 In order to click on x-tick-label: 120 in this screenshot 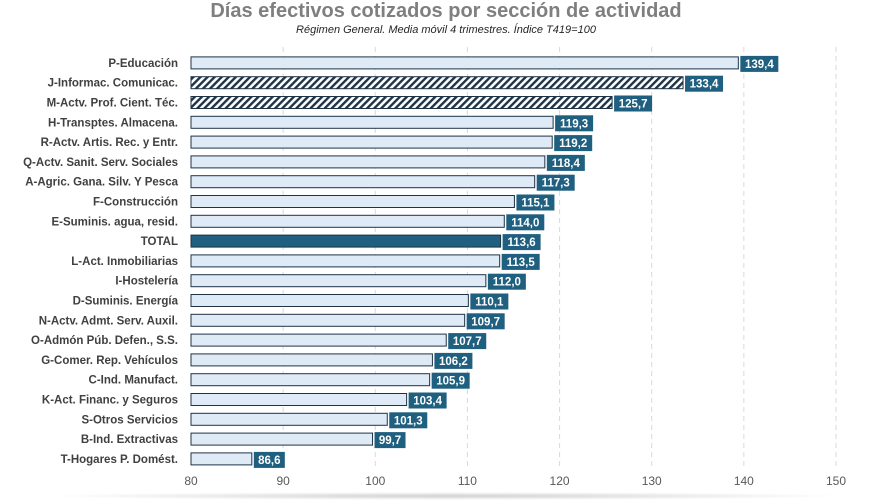, I will do `click(560, 481)`.